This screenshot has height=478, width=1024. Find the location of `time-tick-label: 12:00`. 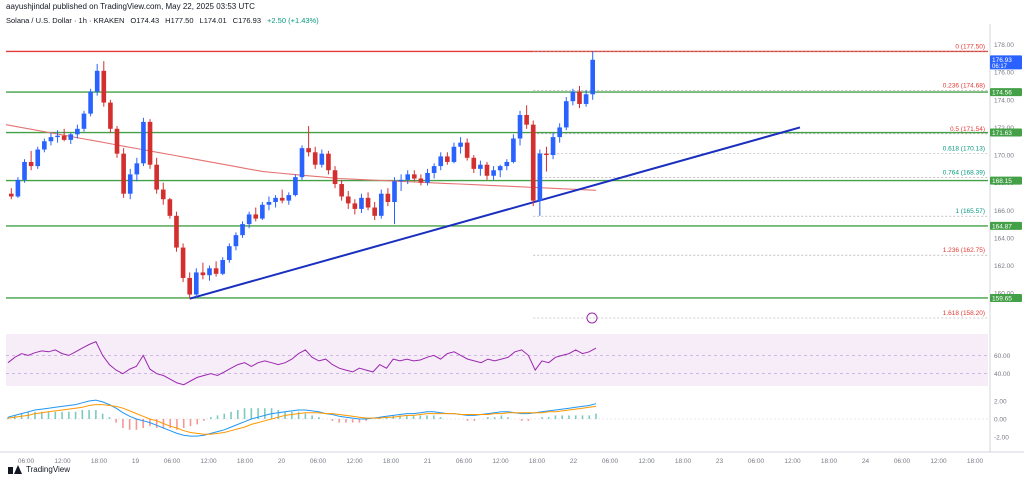

time-tick-label: 12:00 is located at coordinates (354, 461).